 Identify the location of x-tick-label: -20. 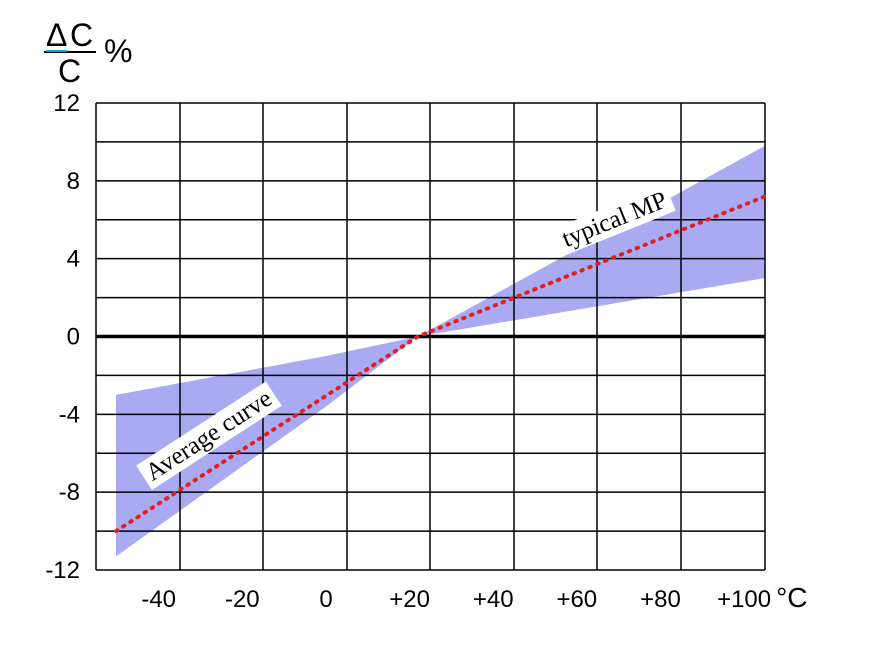
(242, 599).